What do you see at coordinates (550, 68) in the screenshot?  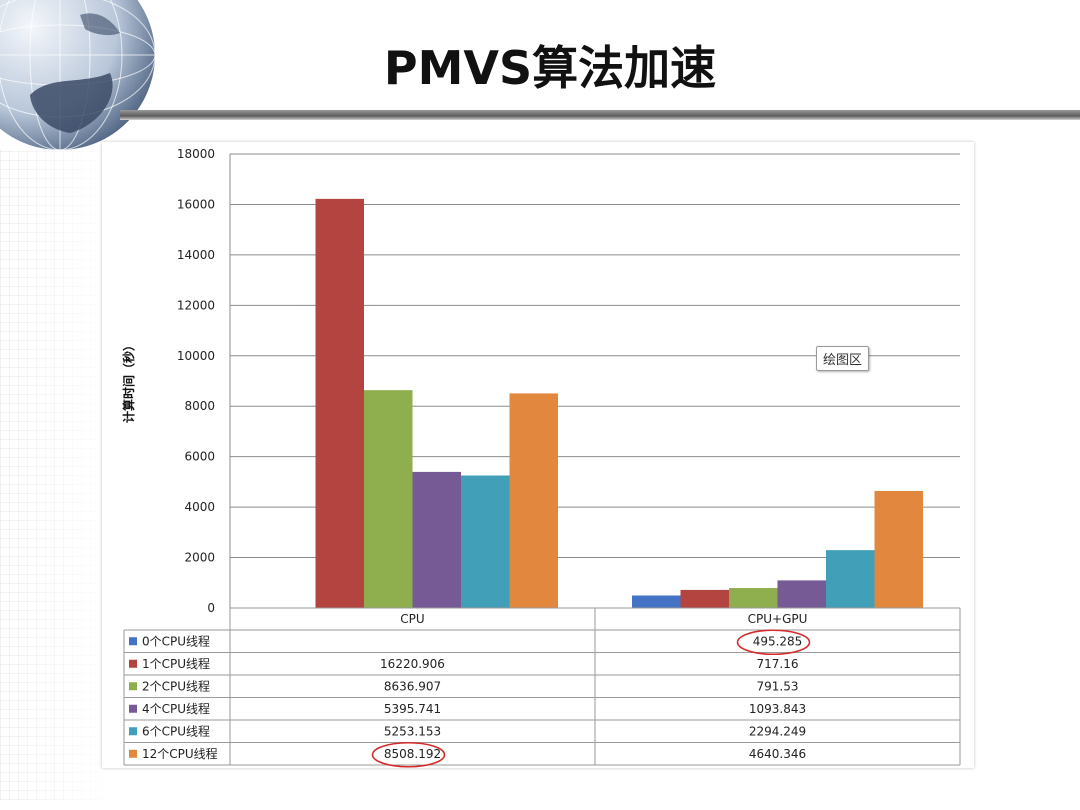 I see `slide-title: PMVS算法加速` at bounding box center [550, 68].